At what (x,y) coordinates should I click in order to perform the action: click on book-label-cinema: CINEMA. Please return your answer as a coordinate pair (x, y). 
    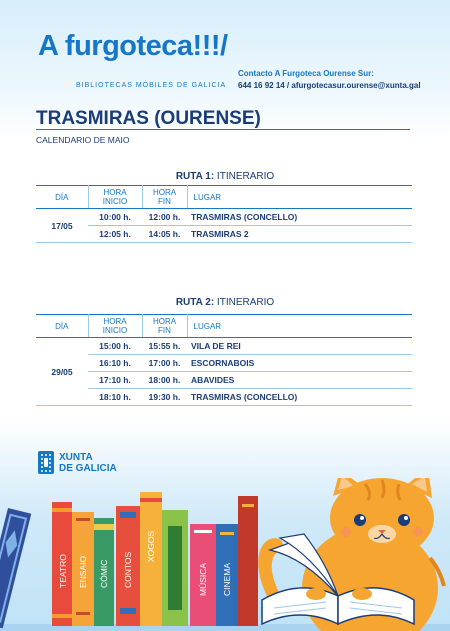
    Looking at the image, I should click on (227, 579).